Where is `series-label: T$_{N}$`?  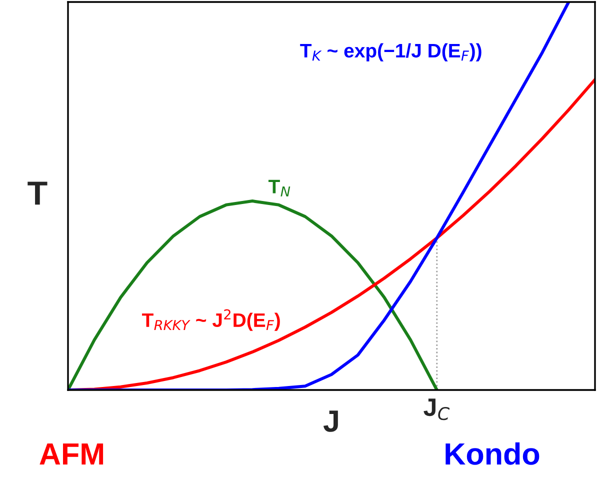 series-label: T$_{N}$ is located at coordinates (279, 188).